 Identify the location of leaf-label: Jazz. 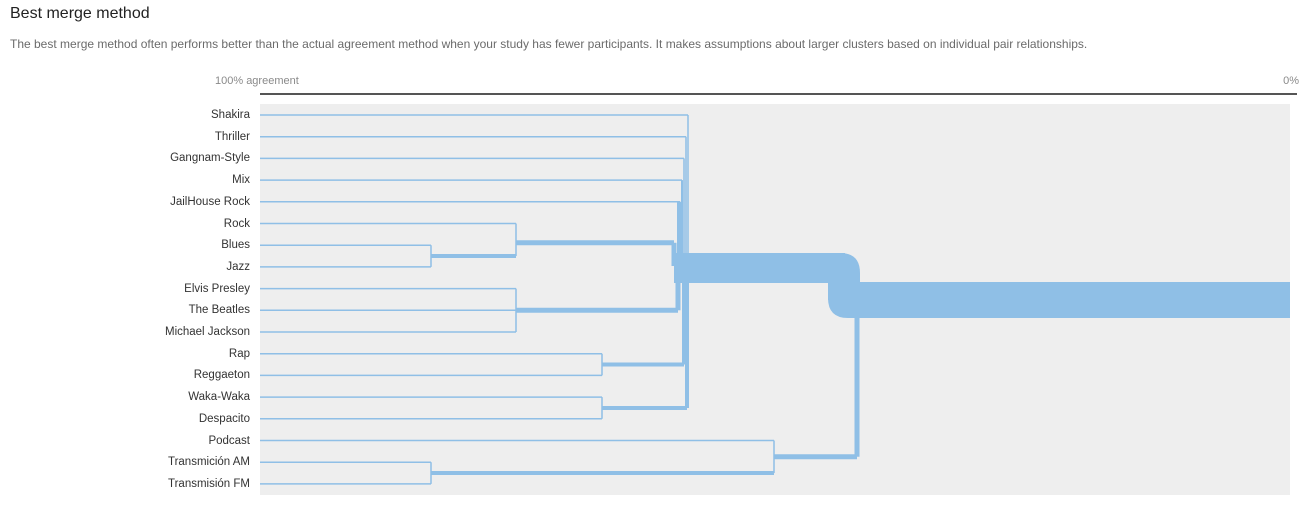
(238, 266).